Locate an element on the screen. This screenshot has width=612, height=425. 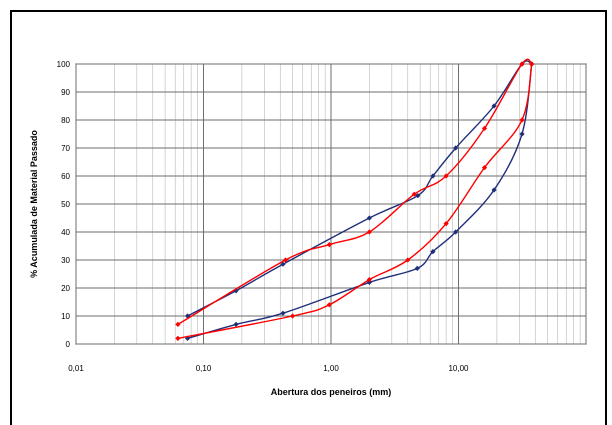
y-tick-label: 0 is located at coordinates (68, 344).